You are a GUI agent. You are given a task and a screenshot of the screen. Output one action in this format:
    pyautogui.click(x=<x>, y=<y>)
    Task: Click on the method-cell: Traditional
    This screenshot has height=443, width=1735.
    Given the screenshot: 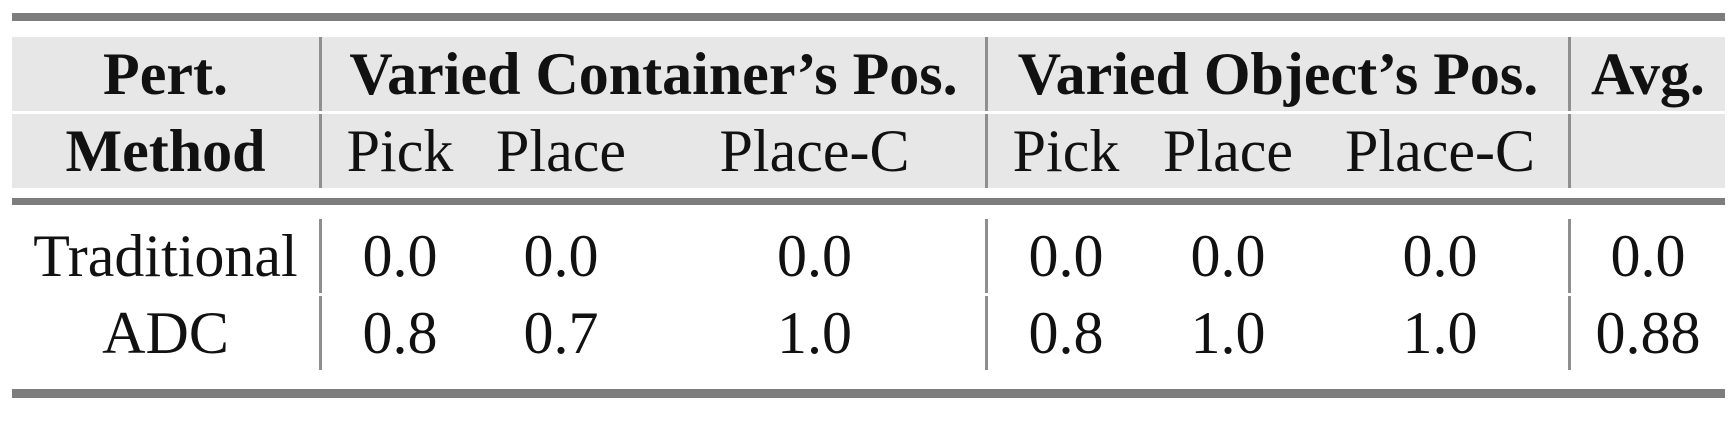 What is the action you would take?
    pyautogui.click(x=167, y=256)
    